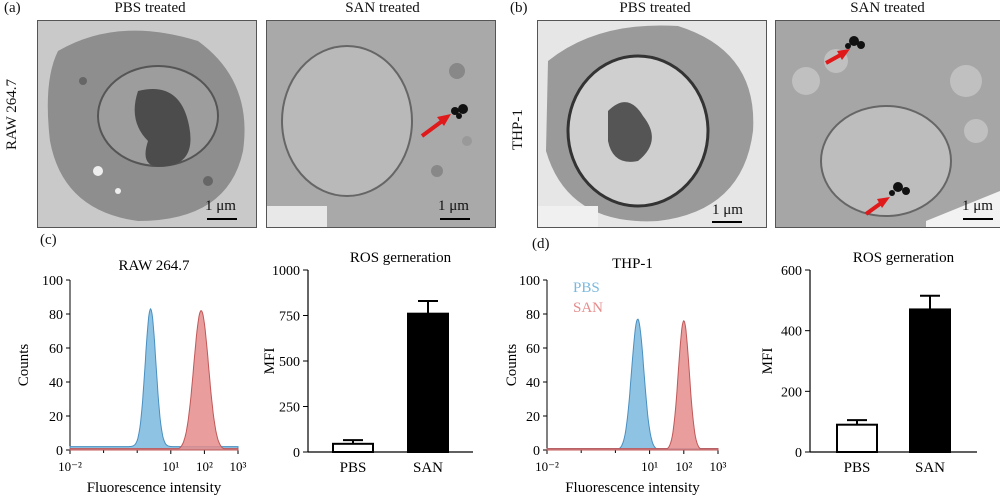  Describe the element at coordinates (453, 206) in the screenshot. I see `scale-text-a-right: 1 μm` at that location.